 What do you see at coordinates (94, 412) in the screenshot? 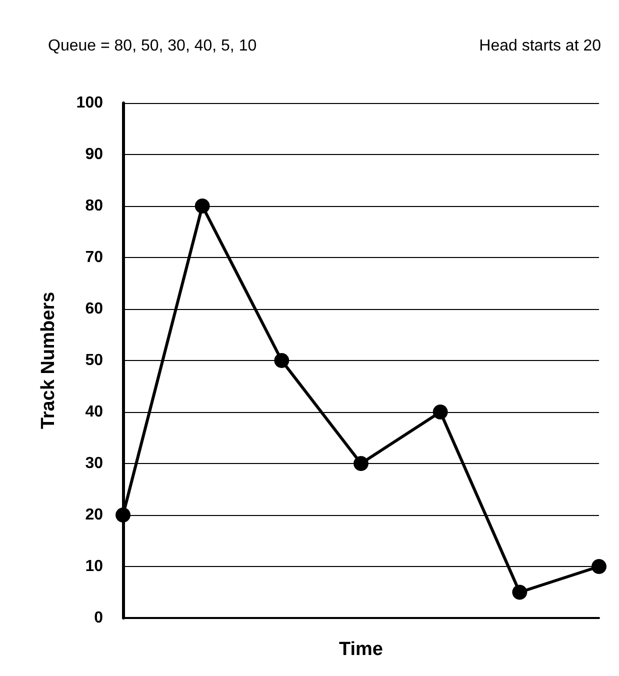
I see `y-tick-label: 40` at bounding box center [94, 412].